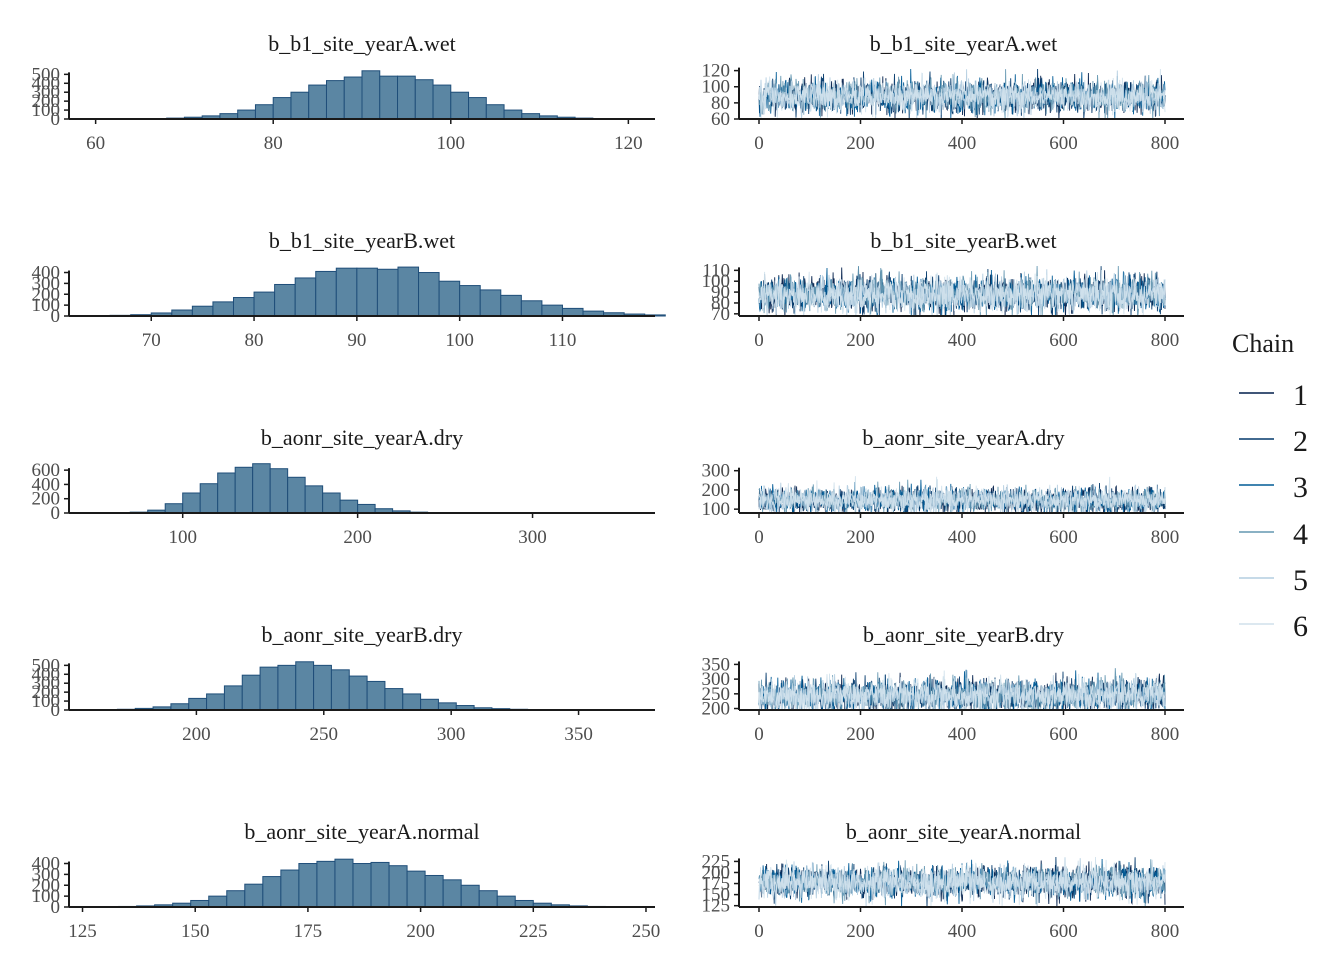 Image resolution: width=1344 pixels, height=960 pixels. I want to click on y-tick-label: 350, so click(716, 664).